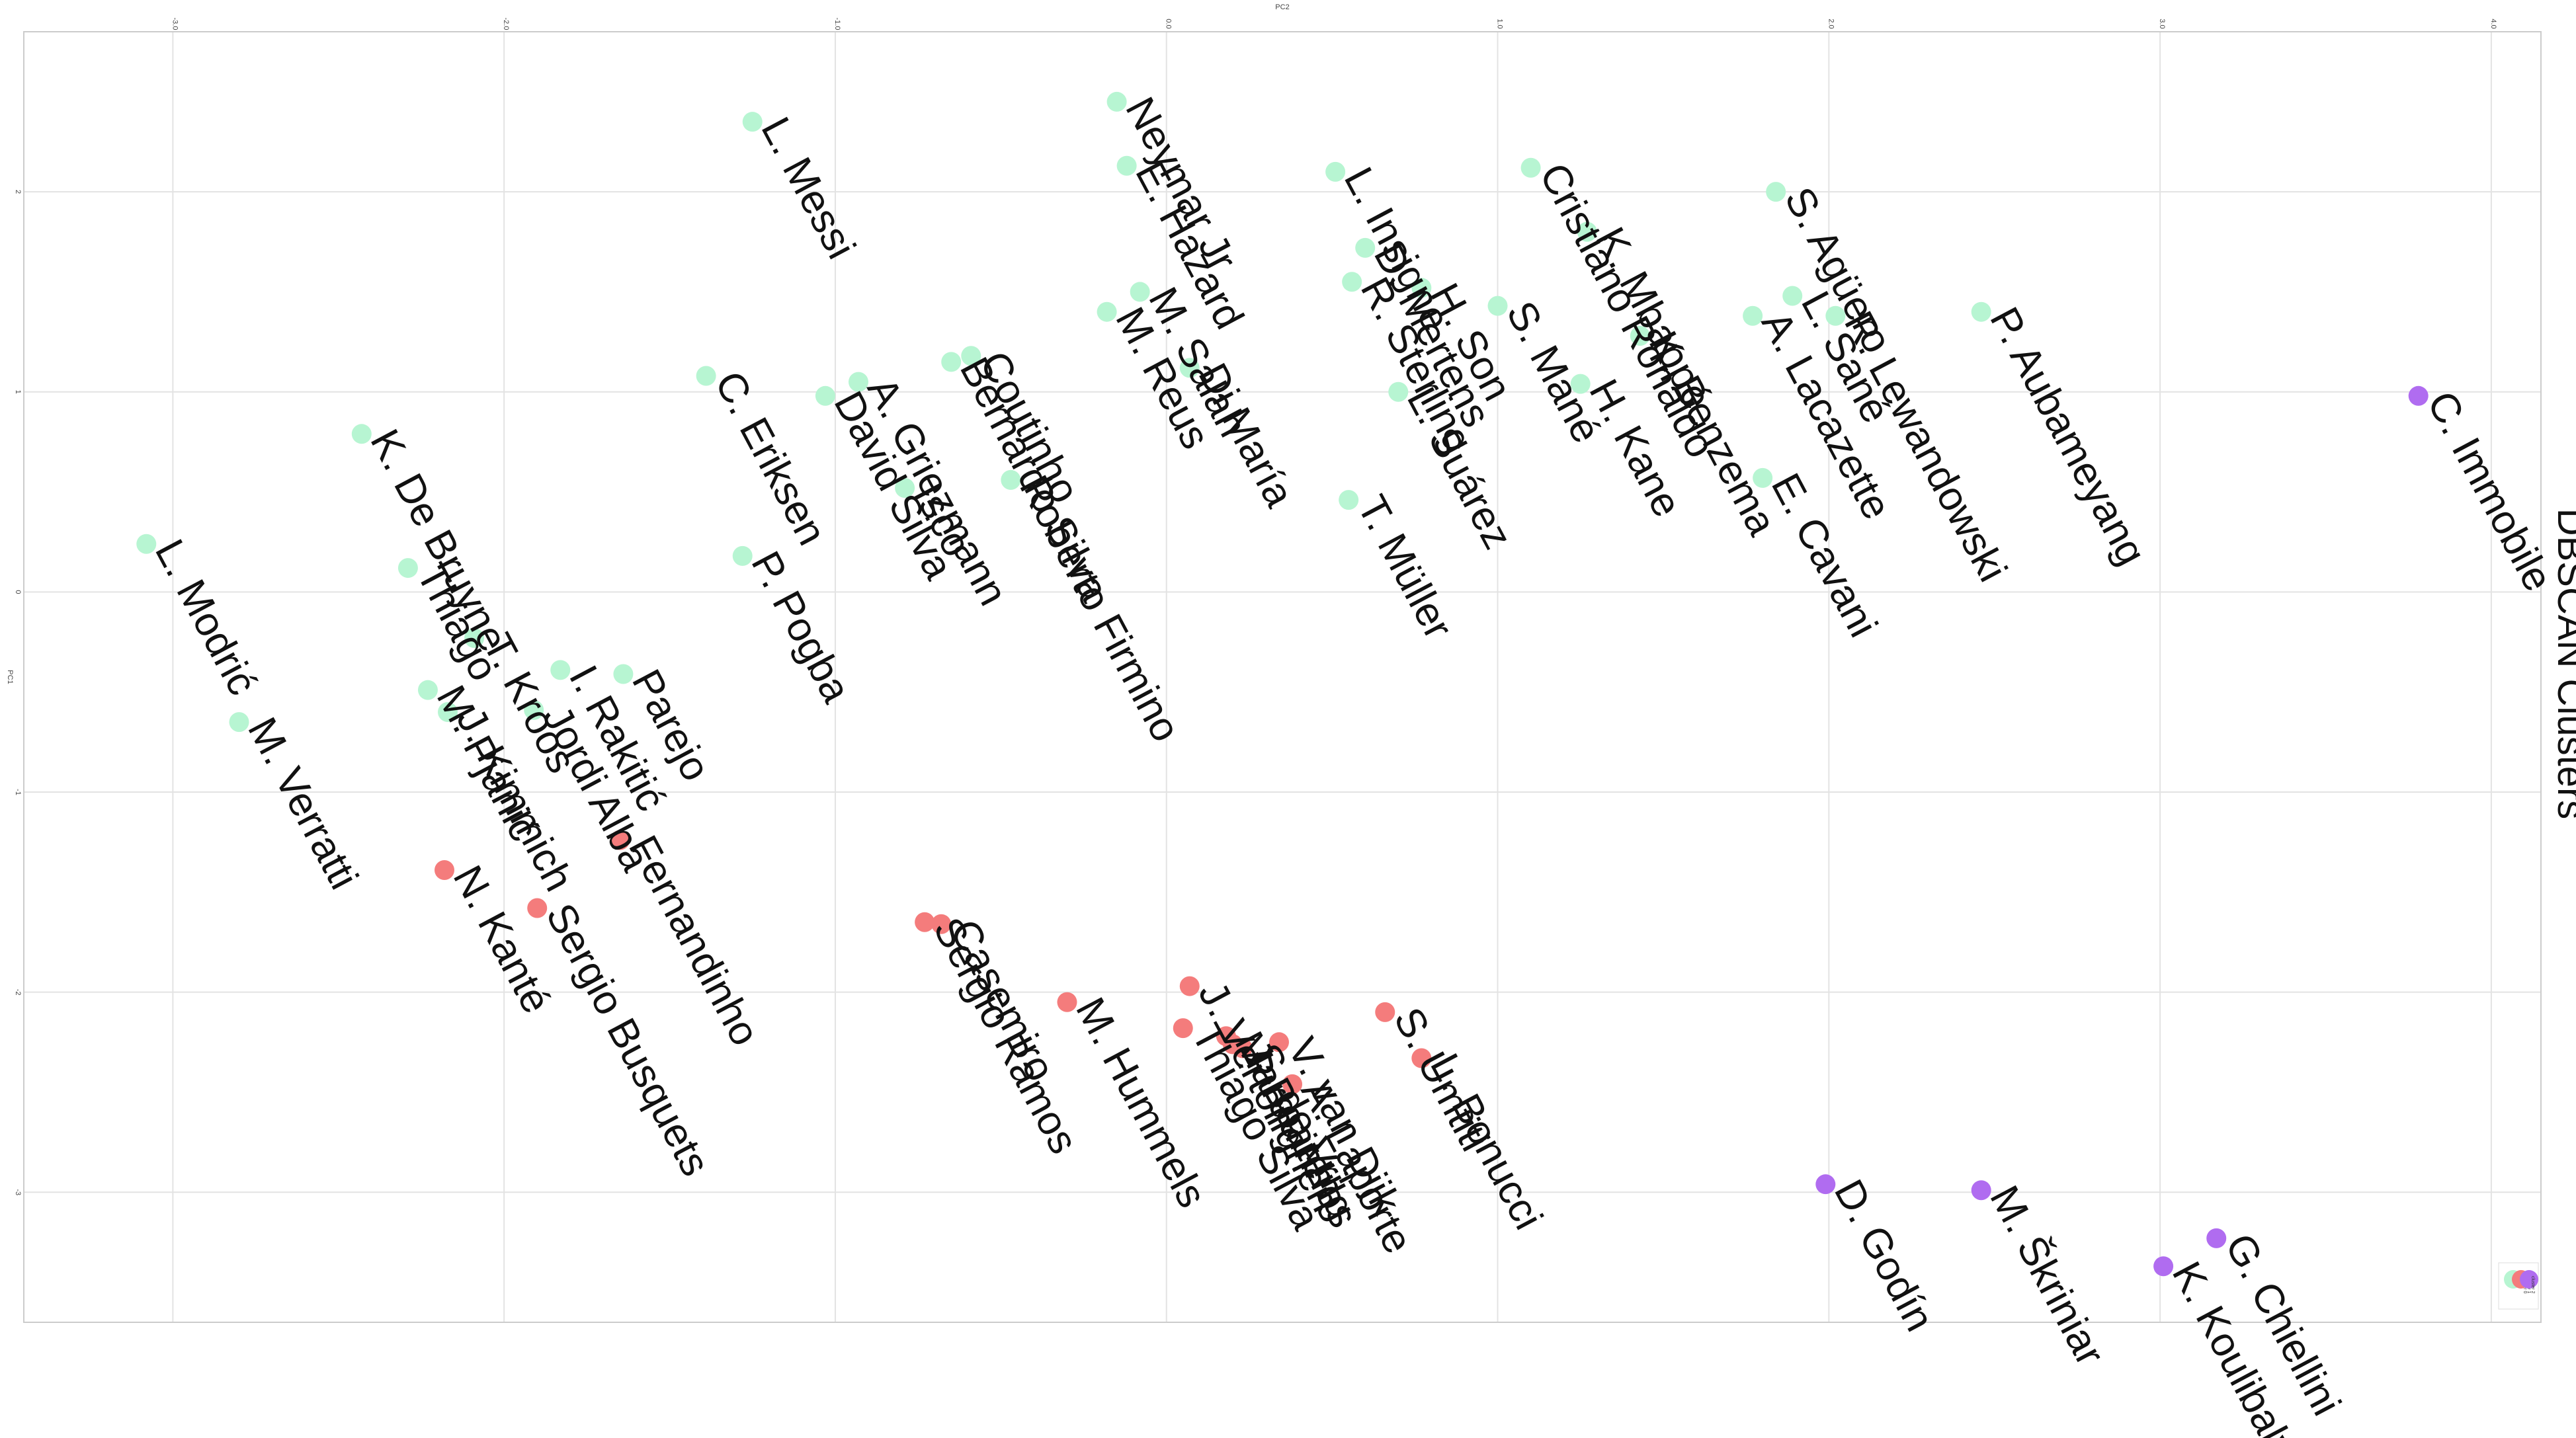  What do you see at coordinates (2529, 1279) in the screenshot?
I see `legend-marker` at bounding box center [2529, 1279].